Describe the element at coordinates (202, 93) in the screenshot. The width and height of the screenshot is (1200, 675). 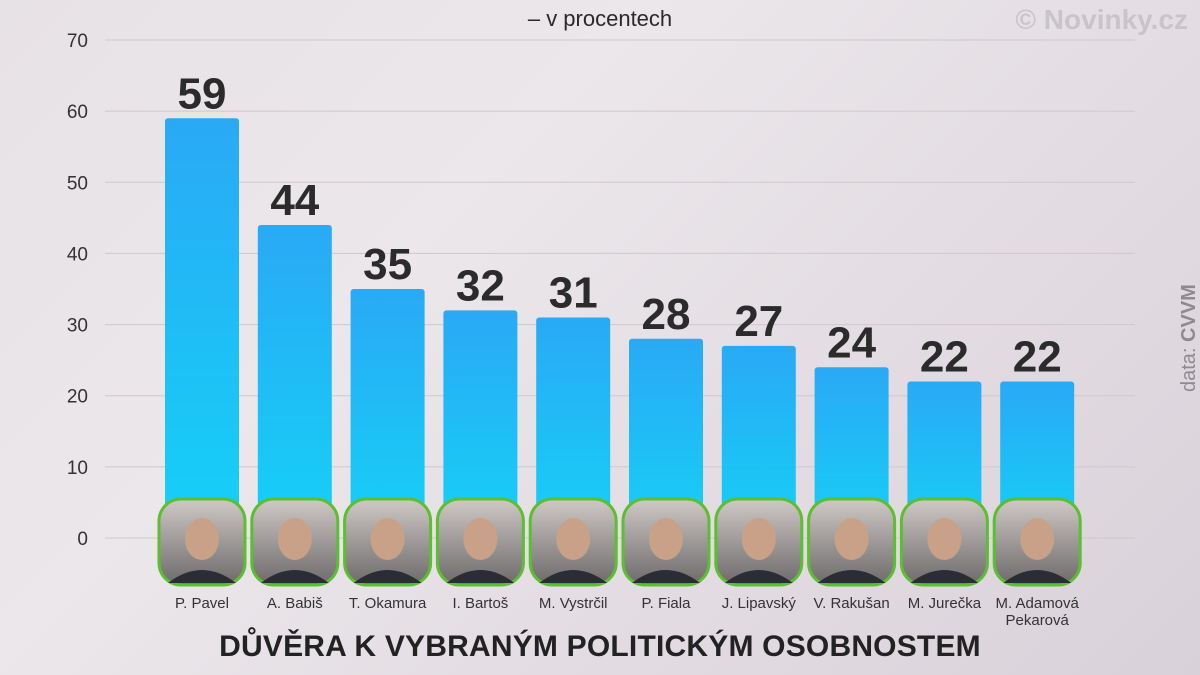
I see `data-label: 59` at that location.